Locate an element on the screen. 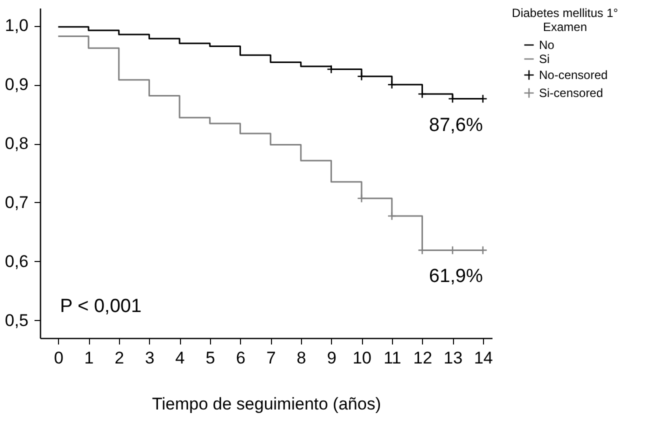 The image size is (661, 441). y-tick-label: 0,7 is located at coordinates (16, 202).